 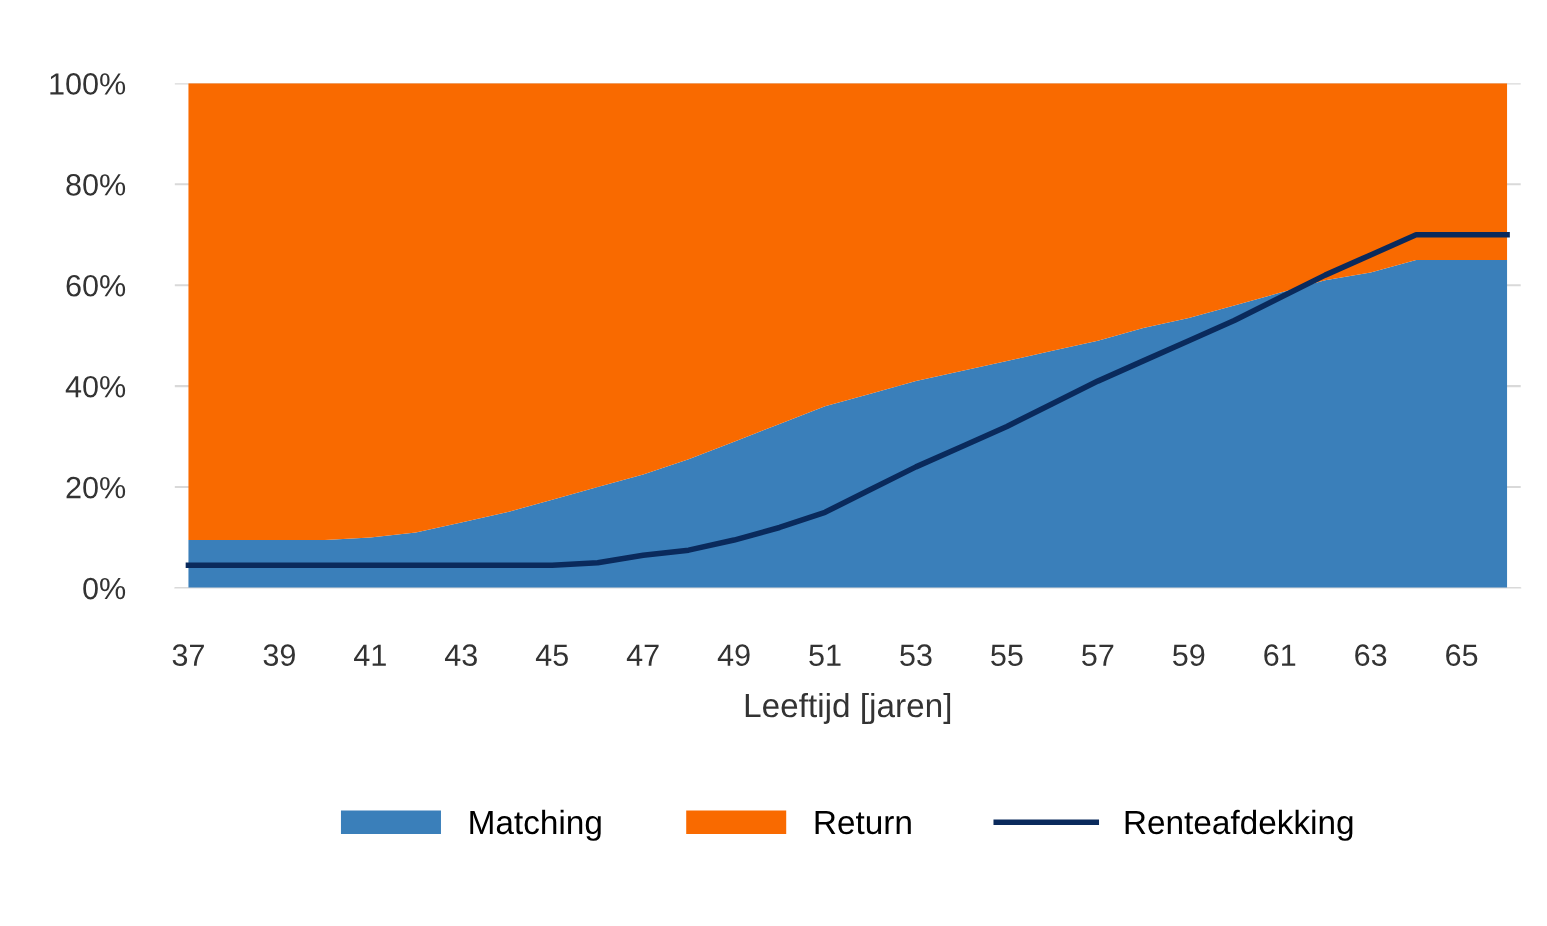 I want to click on x-tick-label: 61, so click(x=1280, y=655).